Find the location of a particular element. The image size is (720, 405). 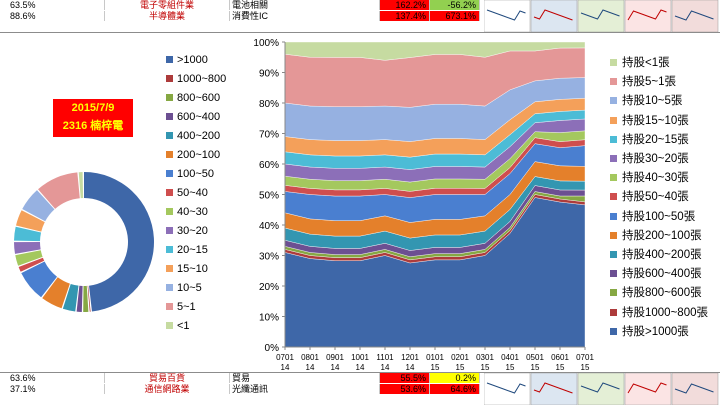

value-cell-2: 673.1% is located at coordinates (455, 16).